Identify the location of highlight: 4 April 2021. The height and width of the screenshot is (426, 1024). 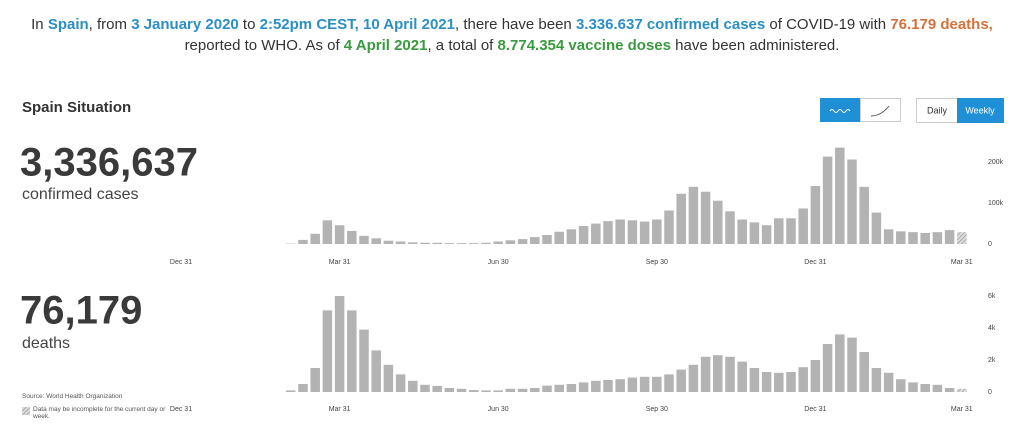
(385, 45).